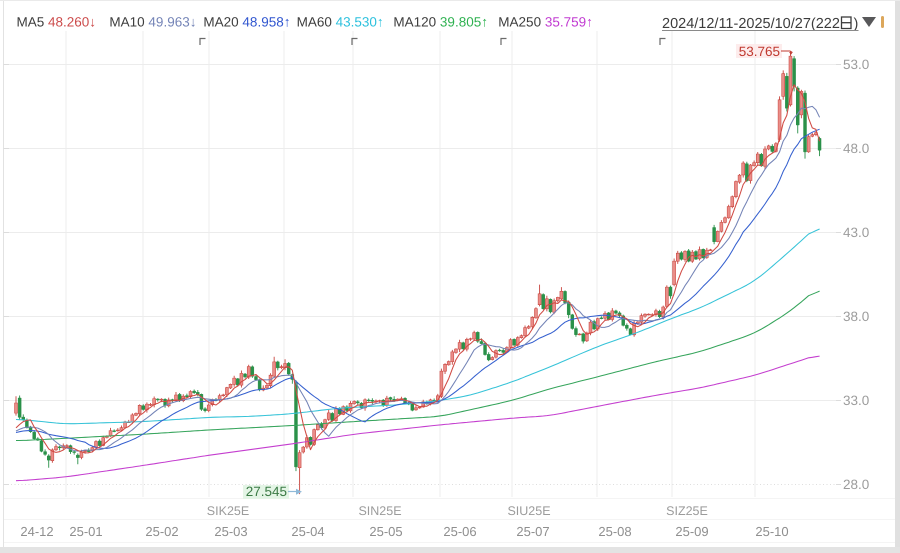 This screenshot has height=553, width=900. What do you see at coordinates (246, 22) in the screenshot?
I see `svg-text: MA20 48.958↑` at bounding box center [246, 22].